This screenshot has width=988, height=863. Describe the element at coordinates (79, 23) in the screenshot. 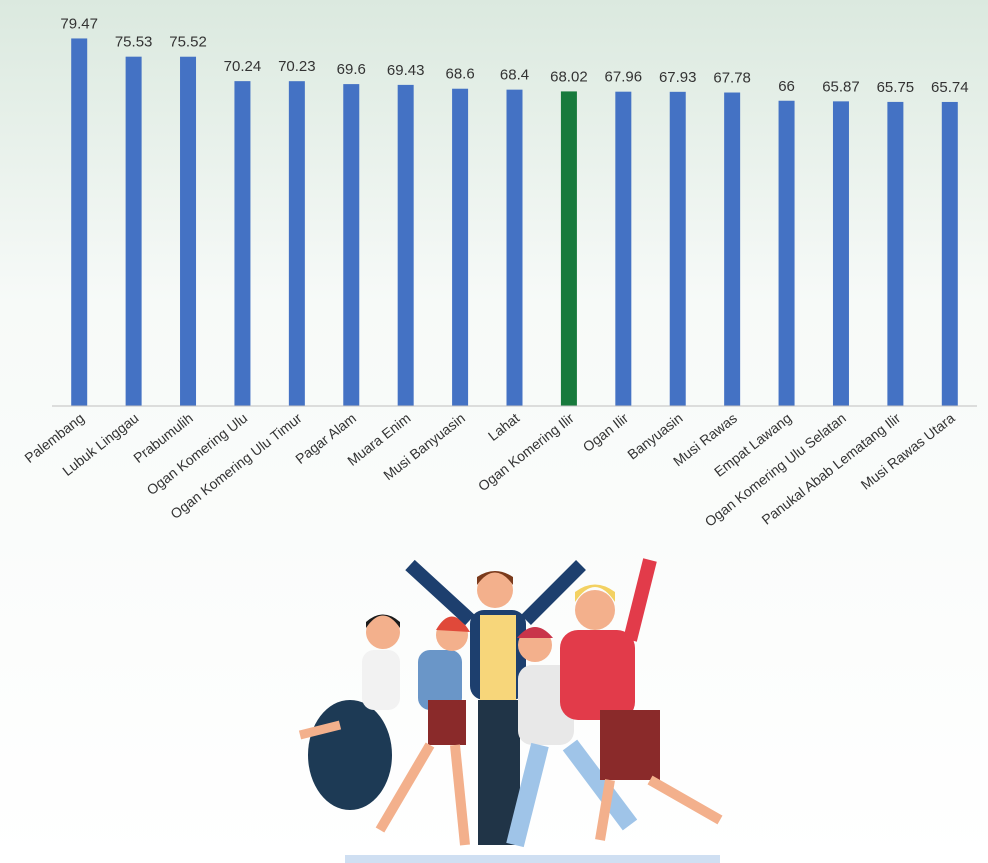

I see `value-label: 79.47` at that location.